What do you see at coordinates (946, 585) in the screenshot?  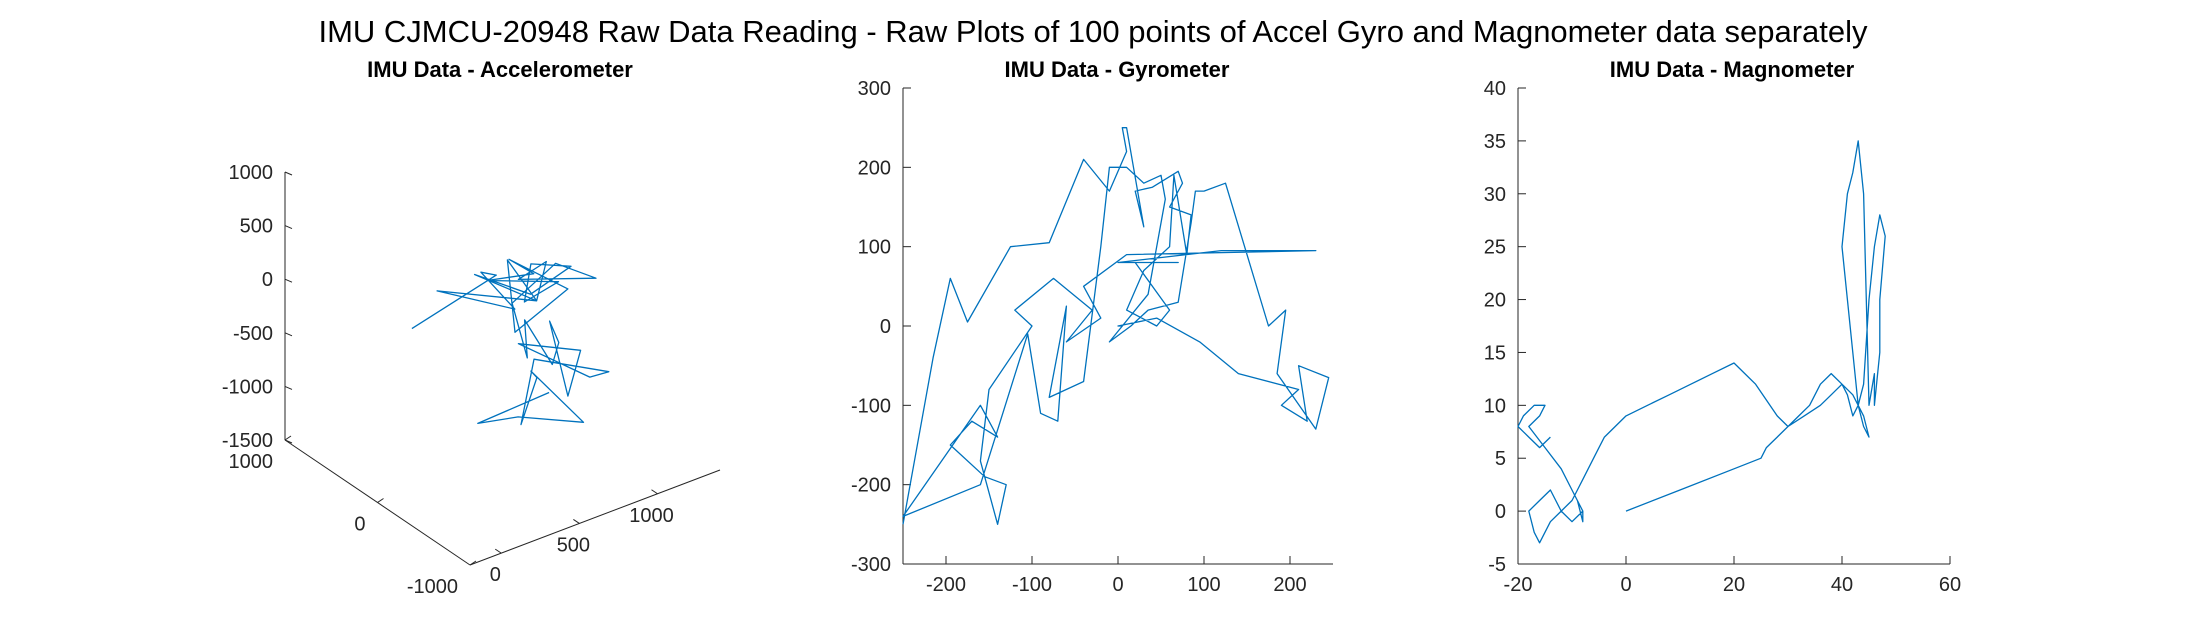 I see `gyro-x-tick-label: -200` at bounding box center [946, 585].